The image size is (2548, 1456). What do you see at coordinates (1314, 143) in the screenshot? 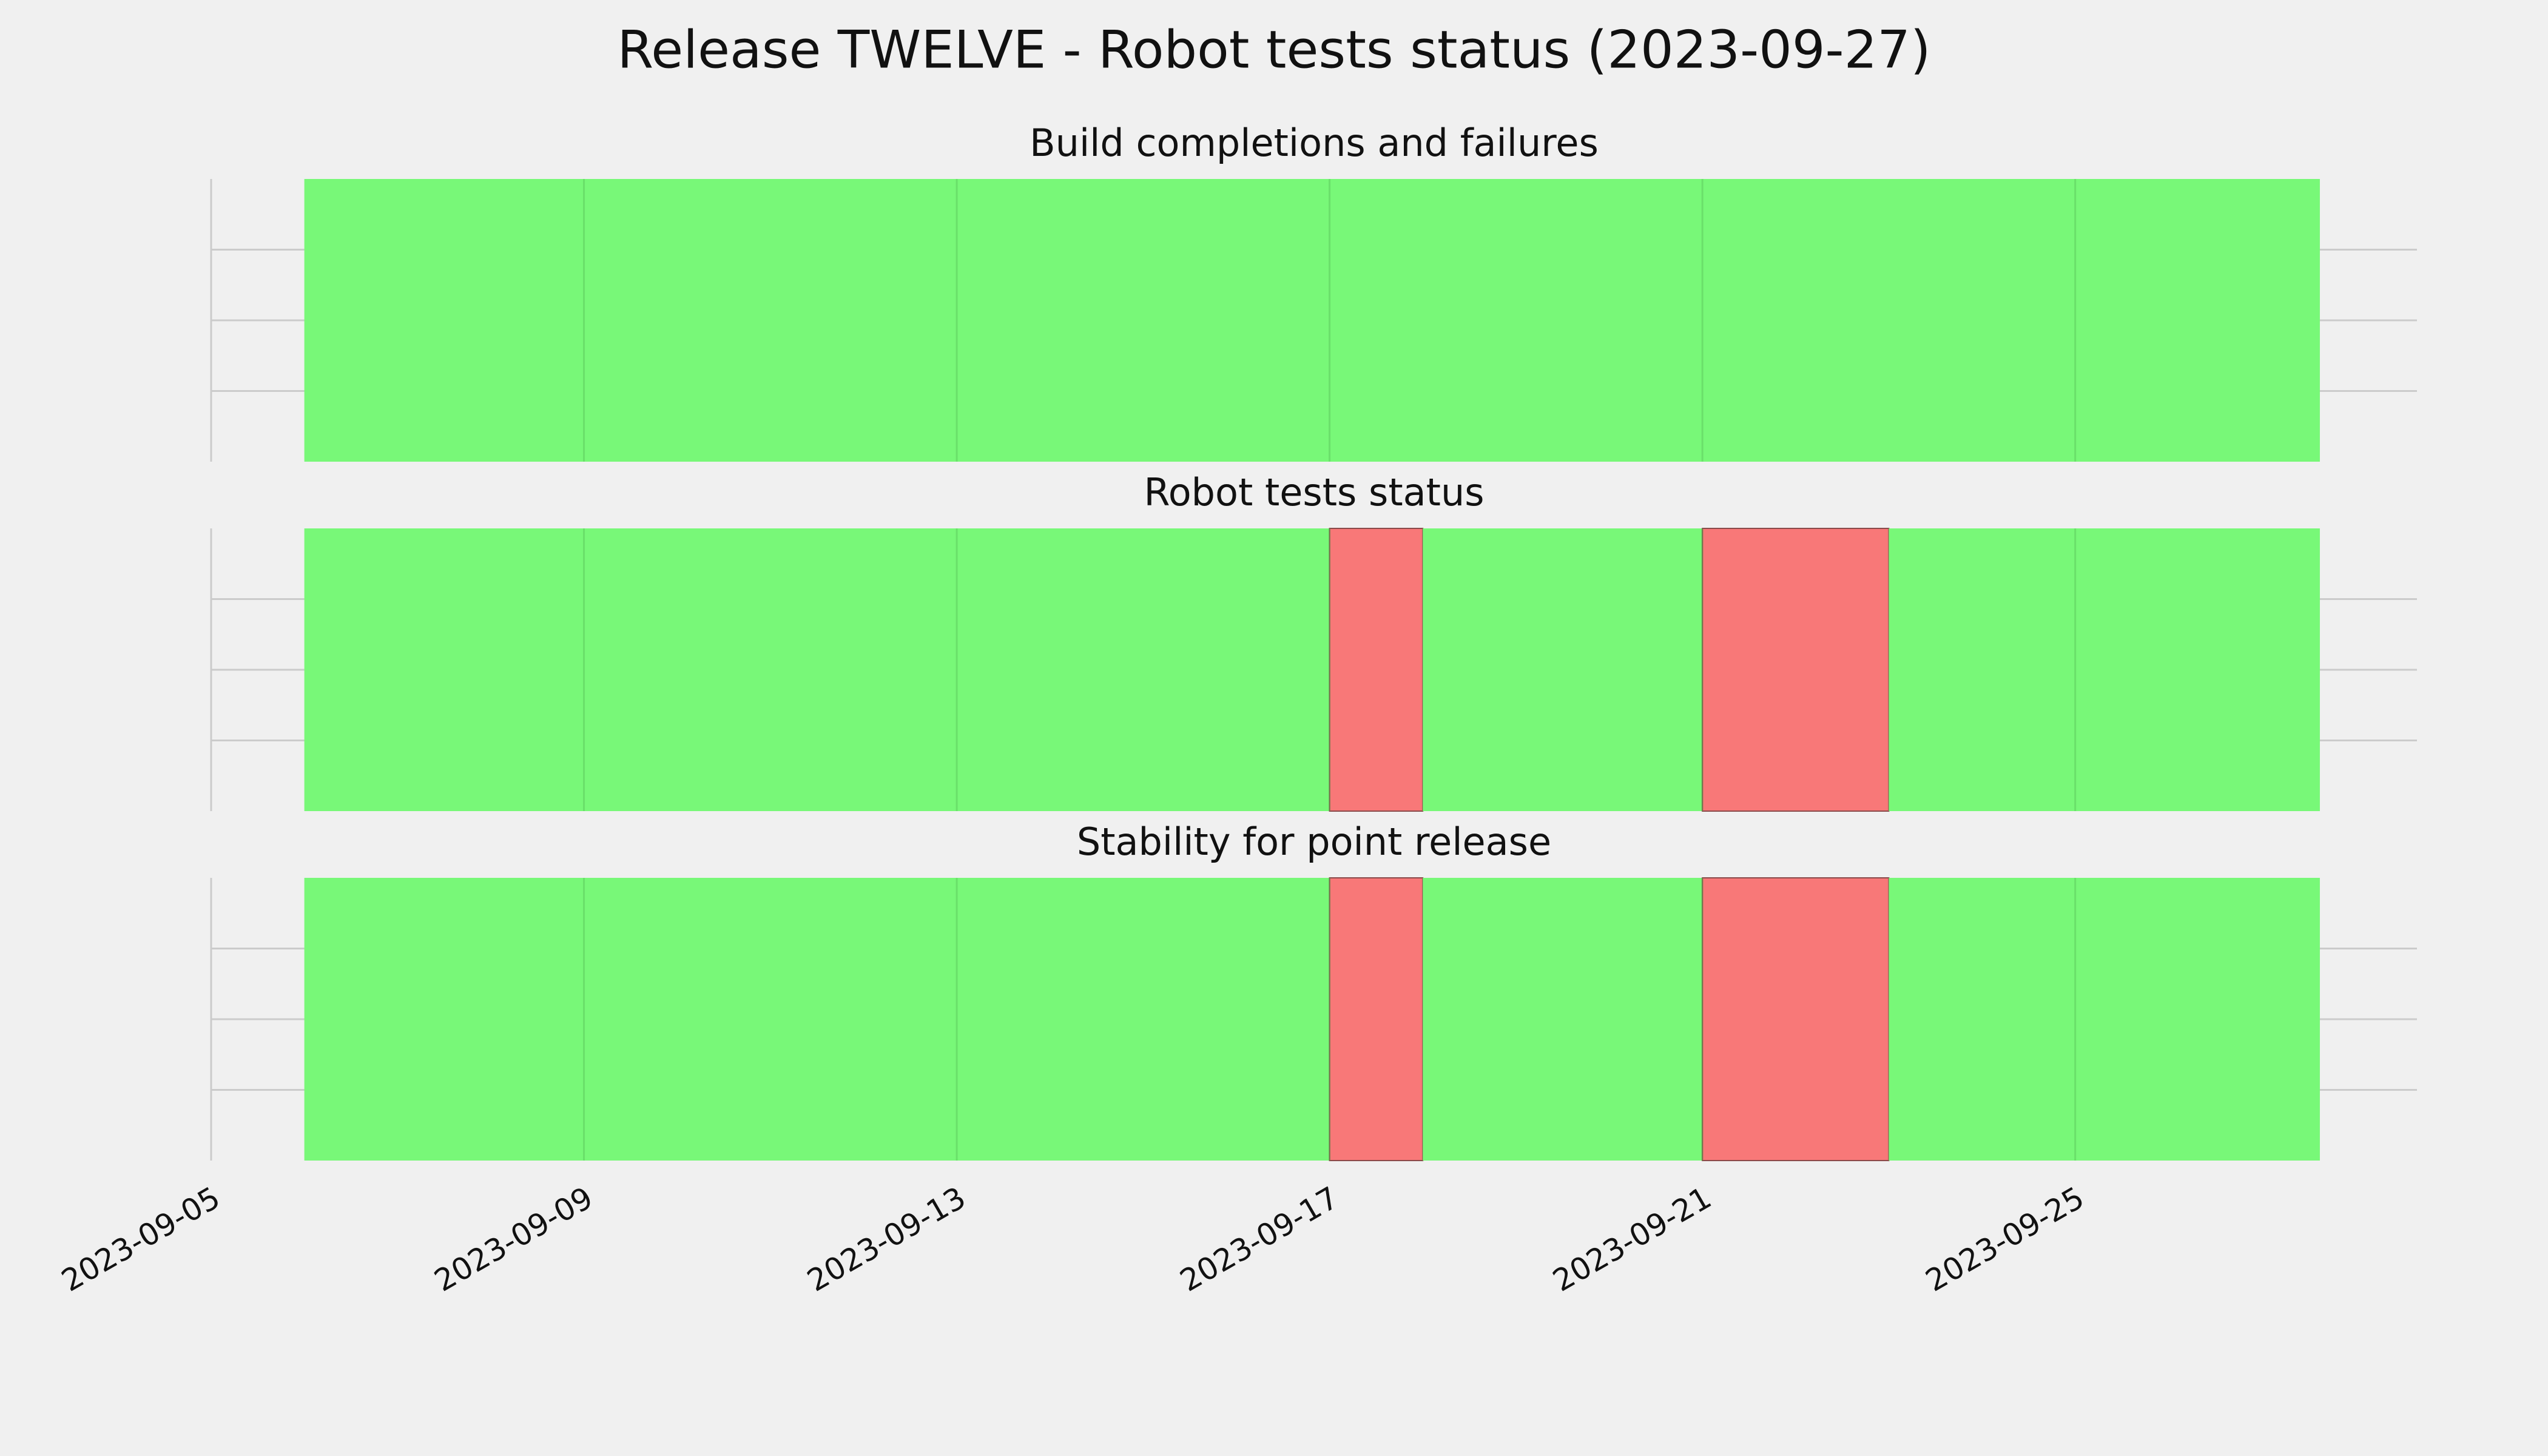
I see `panel-title: Build completions and failures` at bounding box center [1314, 143].